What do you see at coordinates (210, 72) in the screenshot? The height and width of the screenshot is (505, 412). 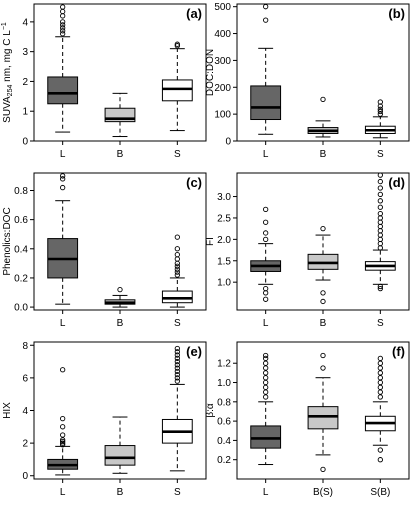 I see `y-axis-label: DOC:DON` at bounding box center [210, 72].